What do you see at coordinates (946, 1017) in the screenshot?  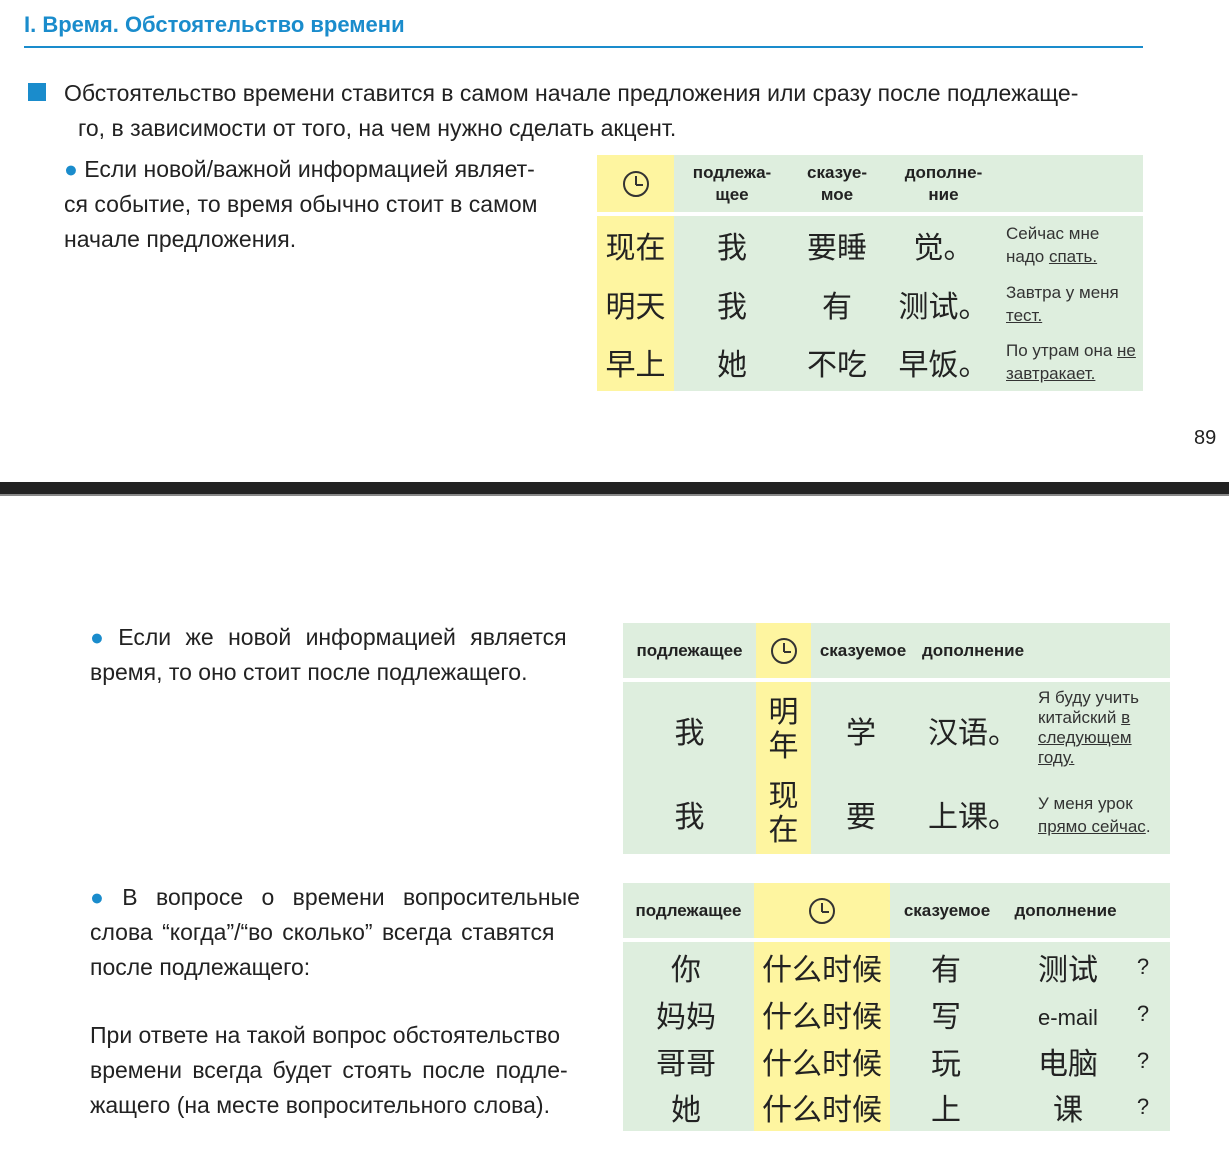 I see `predicate-cell: 写` at bounding box center [946, 1017].